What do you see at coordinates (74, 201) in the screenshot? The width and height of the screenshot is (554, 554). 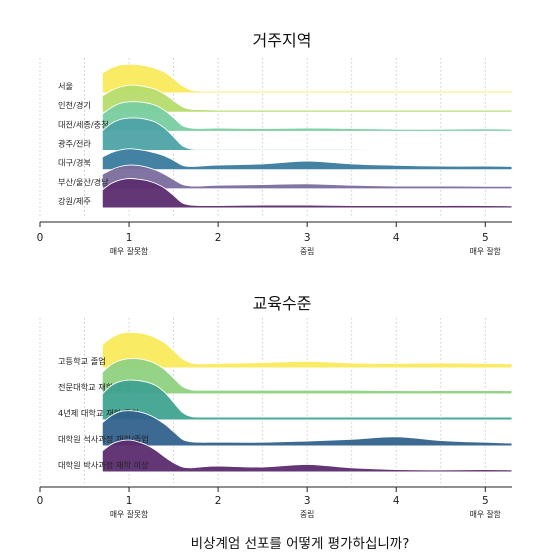 I see `ridge-label: 강원/제주` at bounding box center [74, 201].